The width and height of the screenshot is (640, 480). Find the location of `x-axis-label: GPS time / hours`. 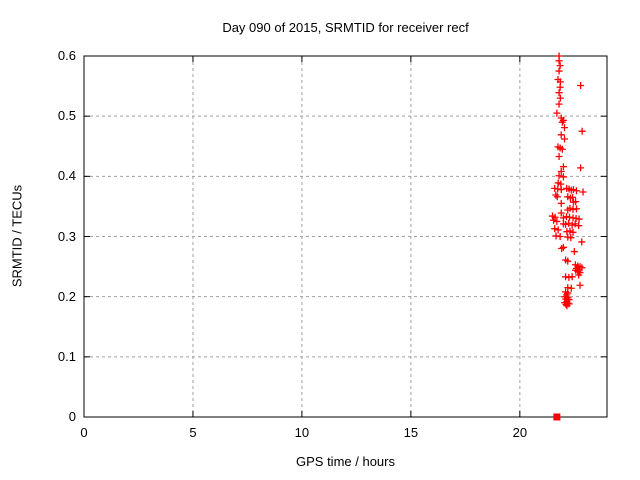

x-axis-label: GPS time / hours is located at coordinates (345, 461).